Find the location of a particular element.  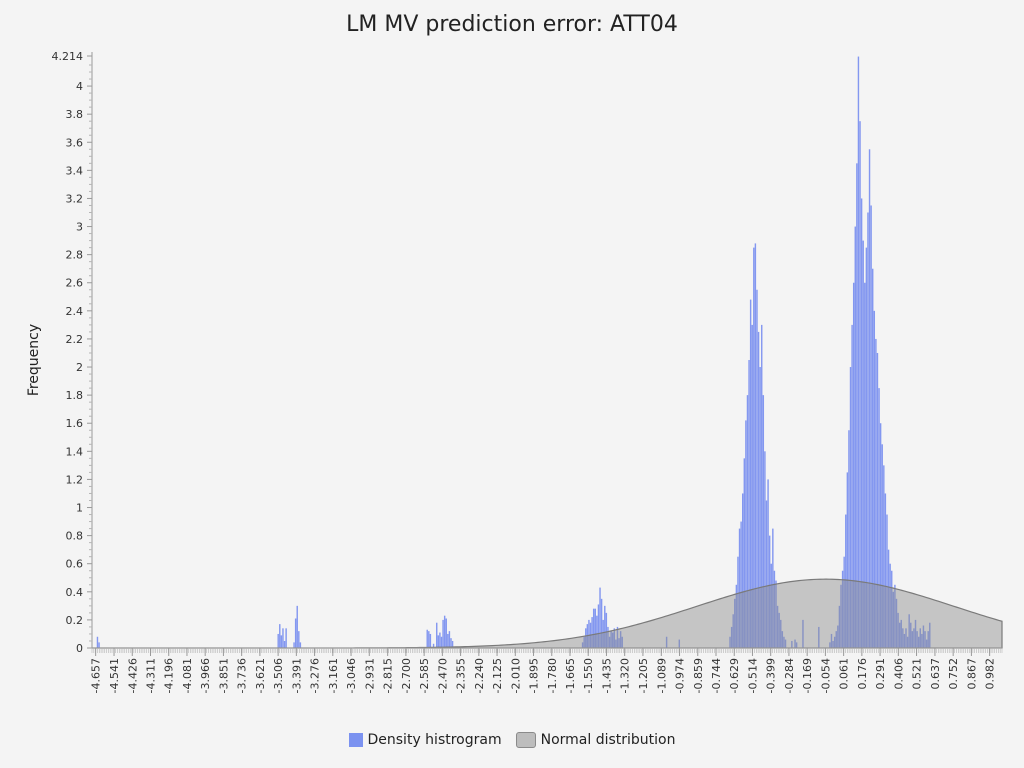

x-tick-label: 0.291 is located at coordinates (880, 674).